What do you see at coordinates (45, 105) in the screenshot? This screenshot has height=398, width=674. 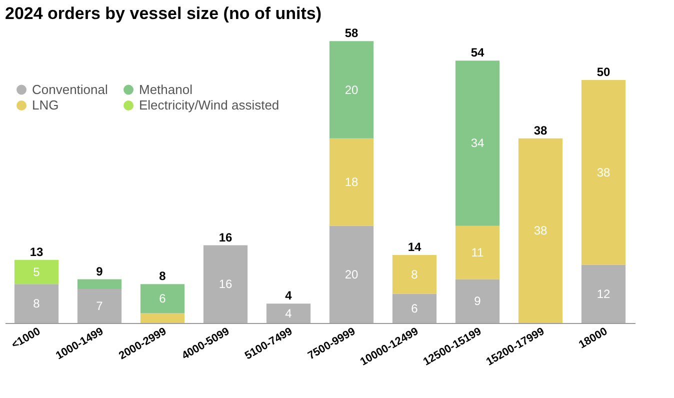 I see `legend-label: LNG` at bounding box center [45, 105].